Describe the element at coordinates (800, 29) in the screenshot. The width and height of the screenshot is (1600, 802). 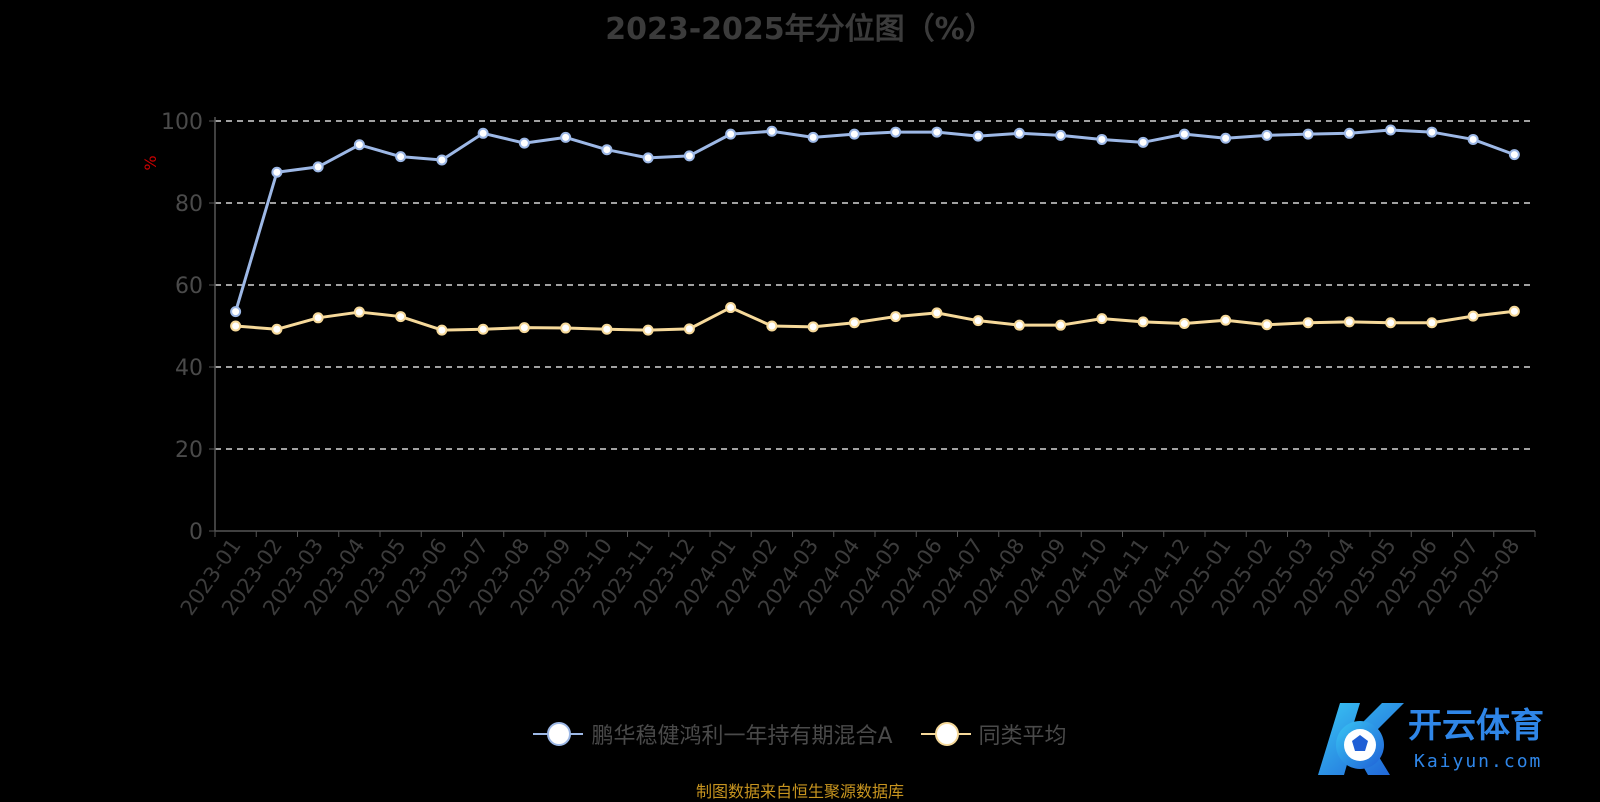
I see `chart-title: 2023-2025年分位图（%）` at that location.